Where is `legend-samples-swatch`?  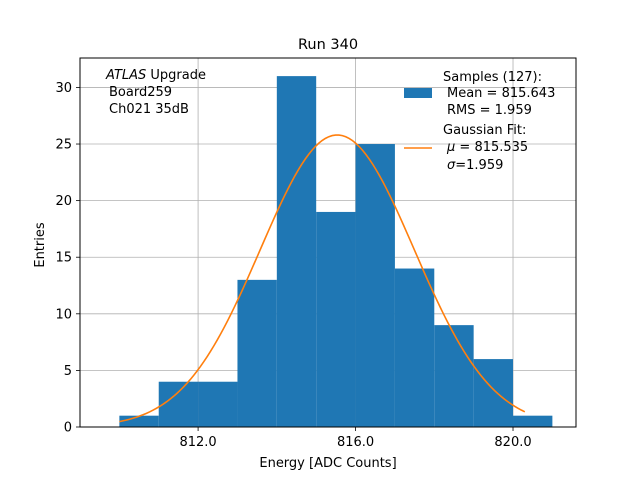
legend-samples-swatch is located at coordinates (418, 93).